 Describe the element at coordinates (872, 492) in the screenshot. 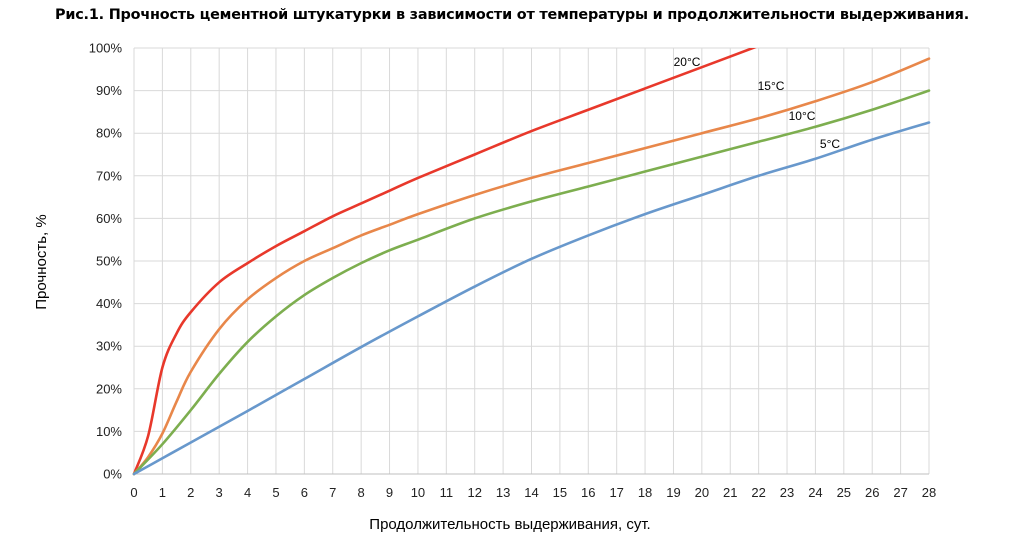

I see `x-tick-label: 26` at that location.